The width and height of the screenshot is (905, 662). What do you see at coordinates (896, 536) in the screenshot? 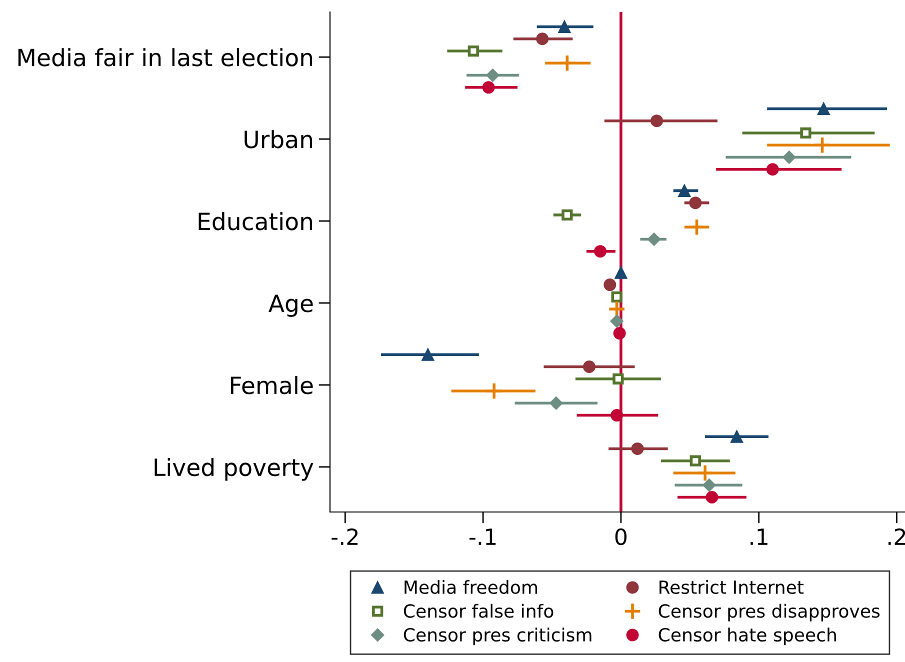
I see `x-tick-label: .2` at bounding box center [896, 536].